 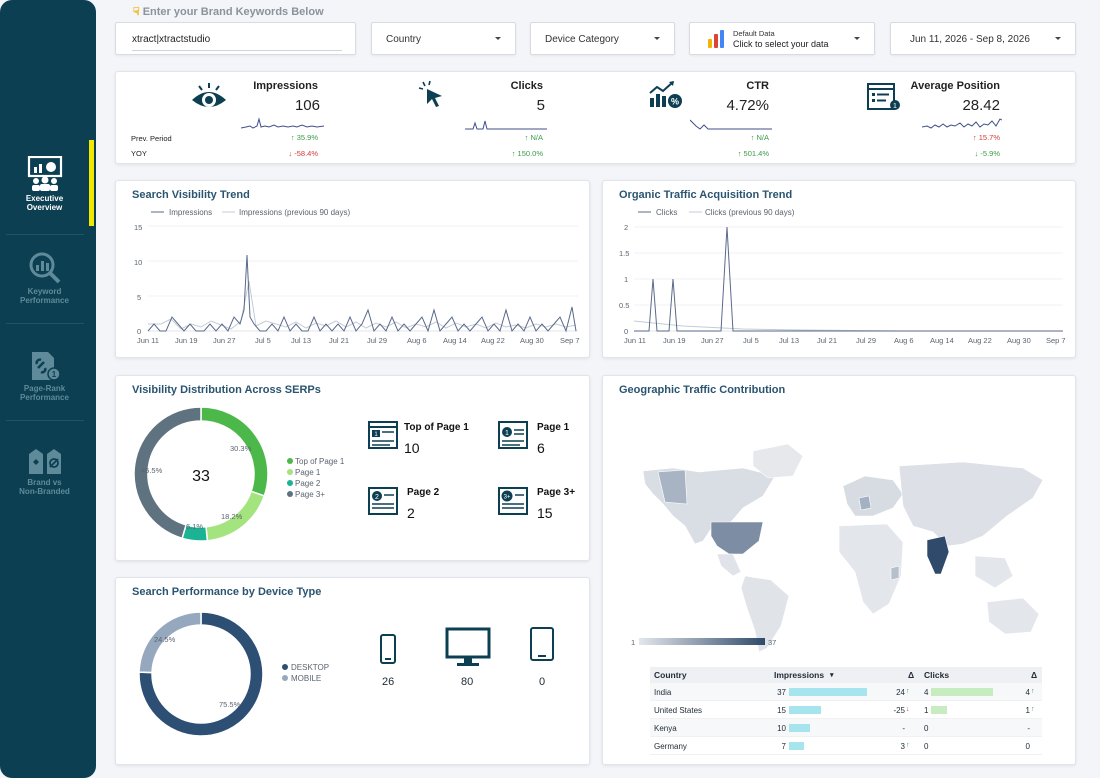 I want to click on divider, so click(x=45, y=420).